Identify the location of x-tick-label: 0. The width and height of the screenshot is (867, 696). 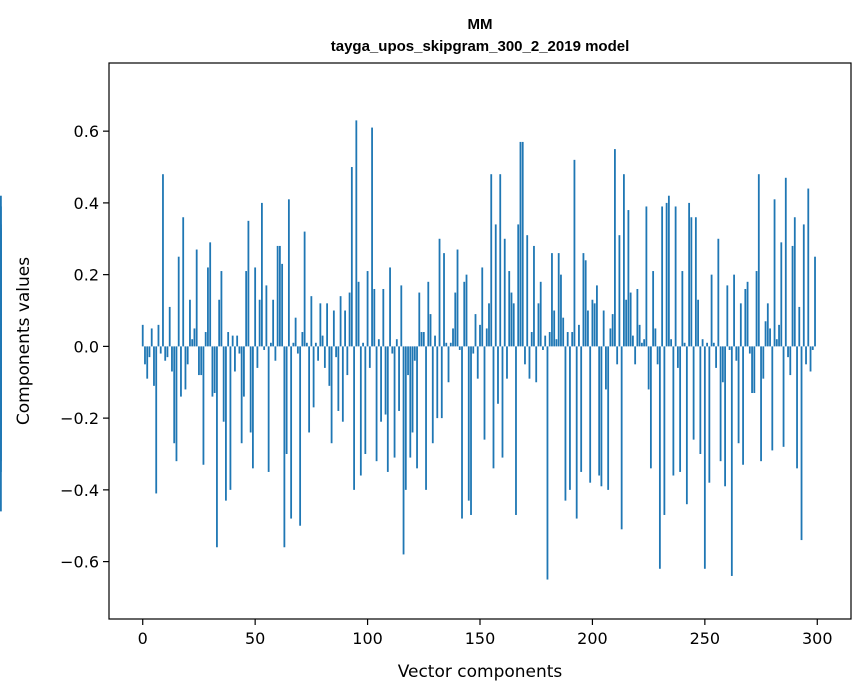
(143, 638).